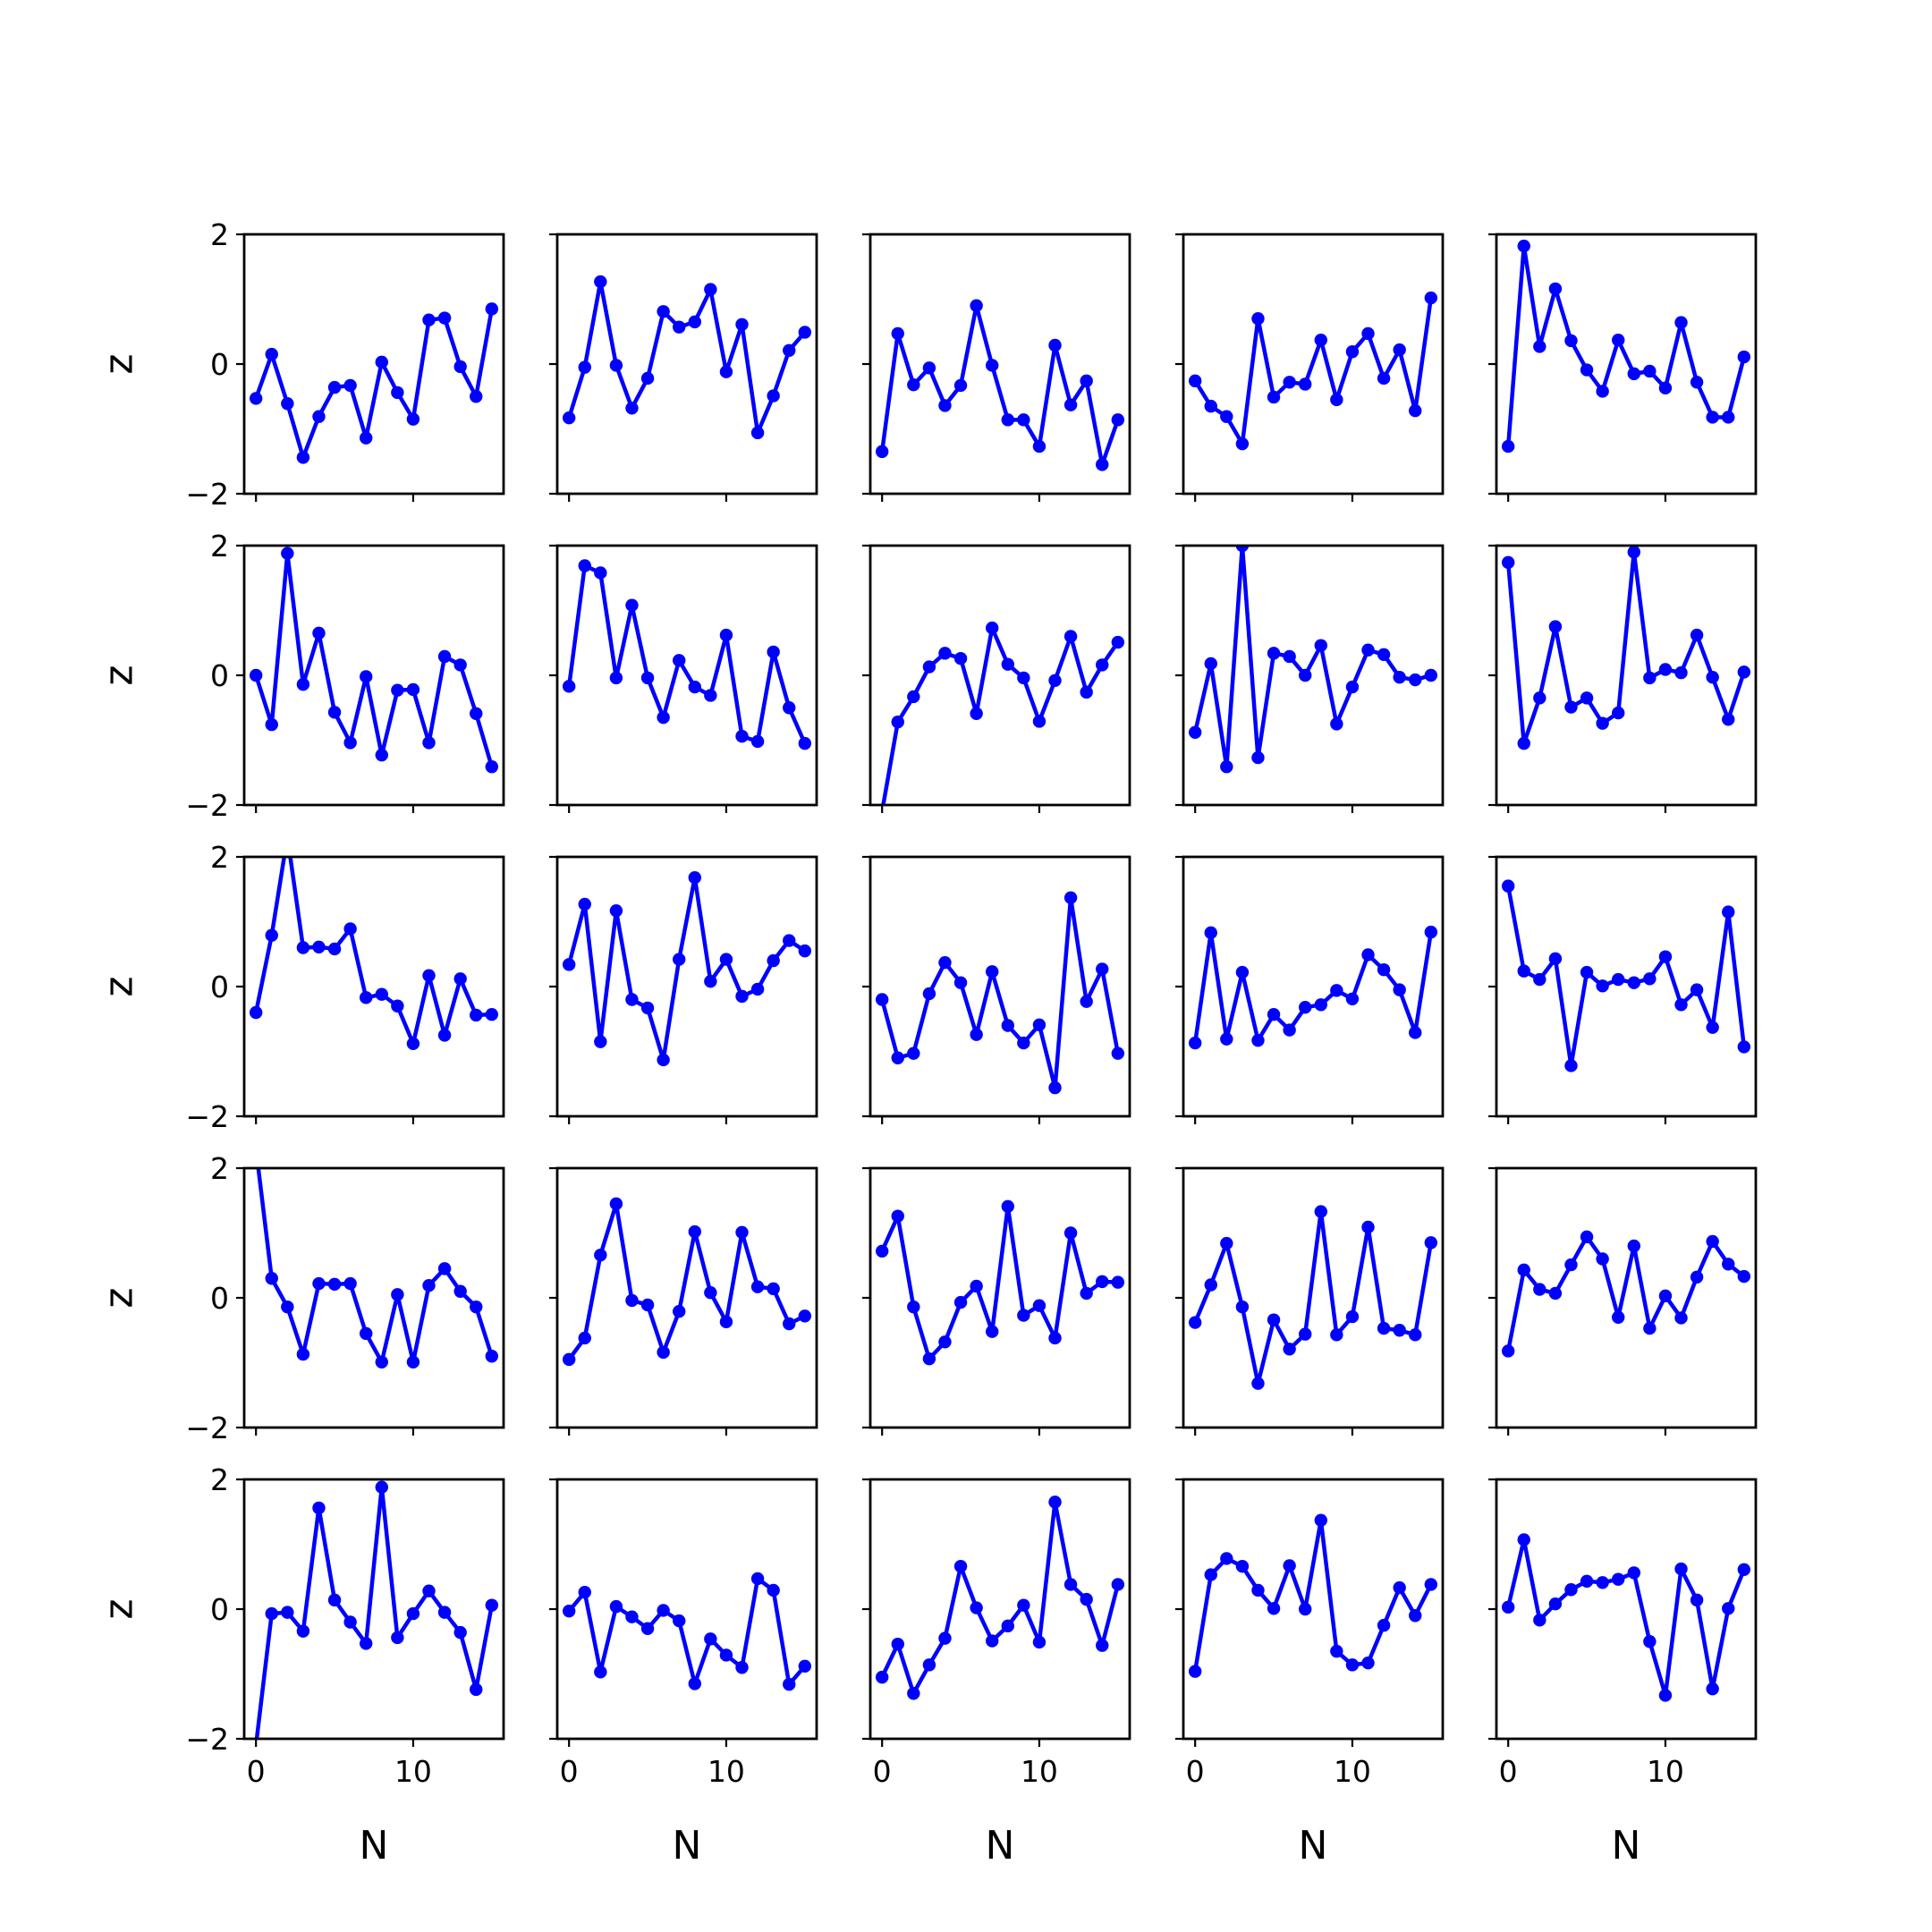  What do you see at coordinates (996, 1673) in the screenshot?
I see `subplot-r5-c3: 0 10N` at bounding box center [996, 1673].